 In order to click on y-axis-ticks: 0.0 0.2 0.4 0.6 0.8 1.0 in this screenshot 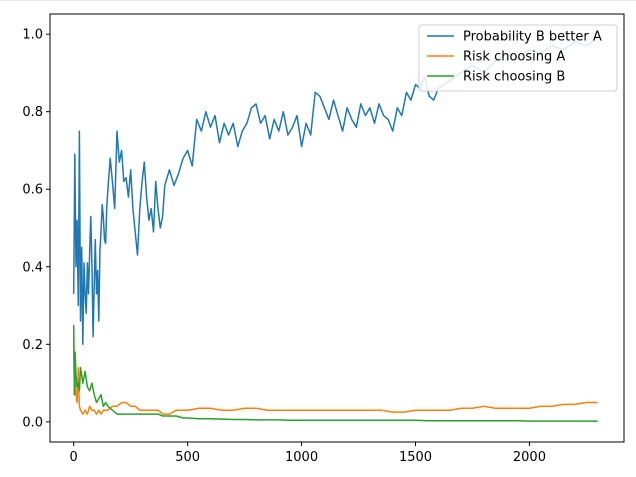, I will do `click(36, 229)`.